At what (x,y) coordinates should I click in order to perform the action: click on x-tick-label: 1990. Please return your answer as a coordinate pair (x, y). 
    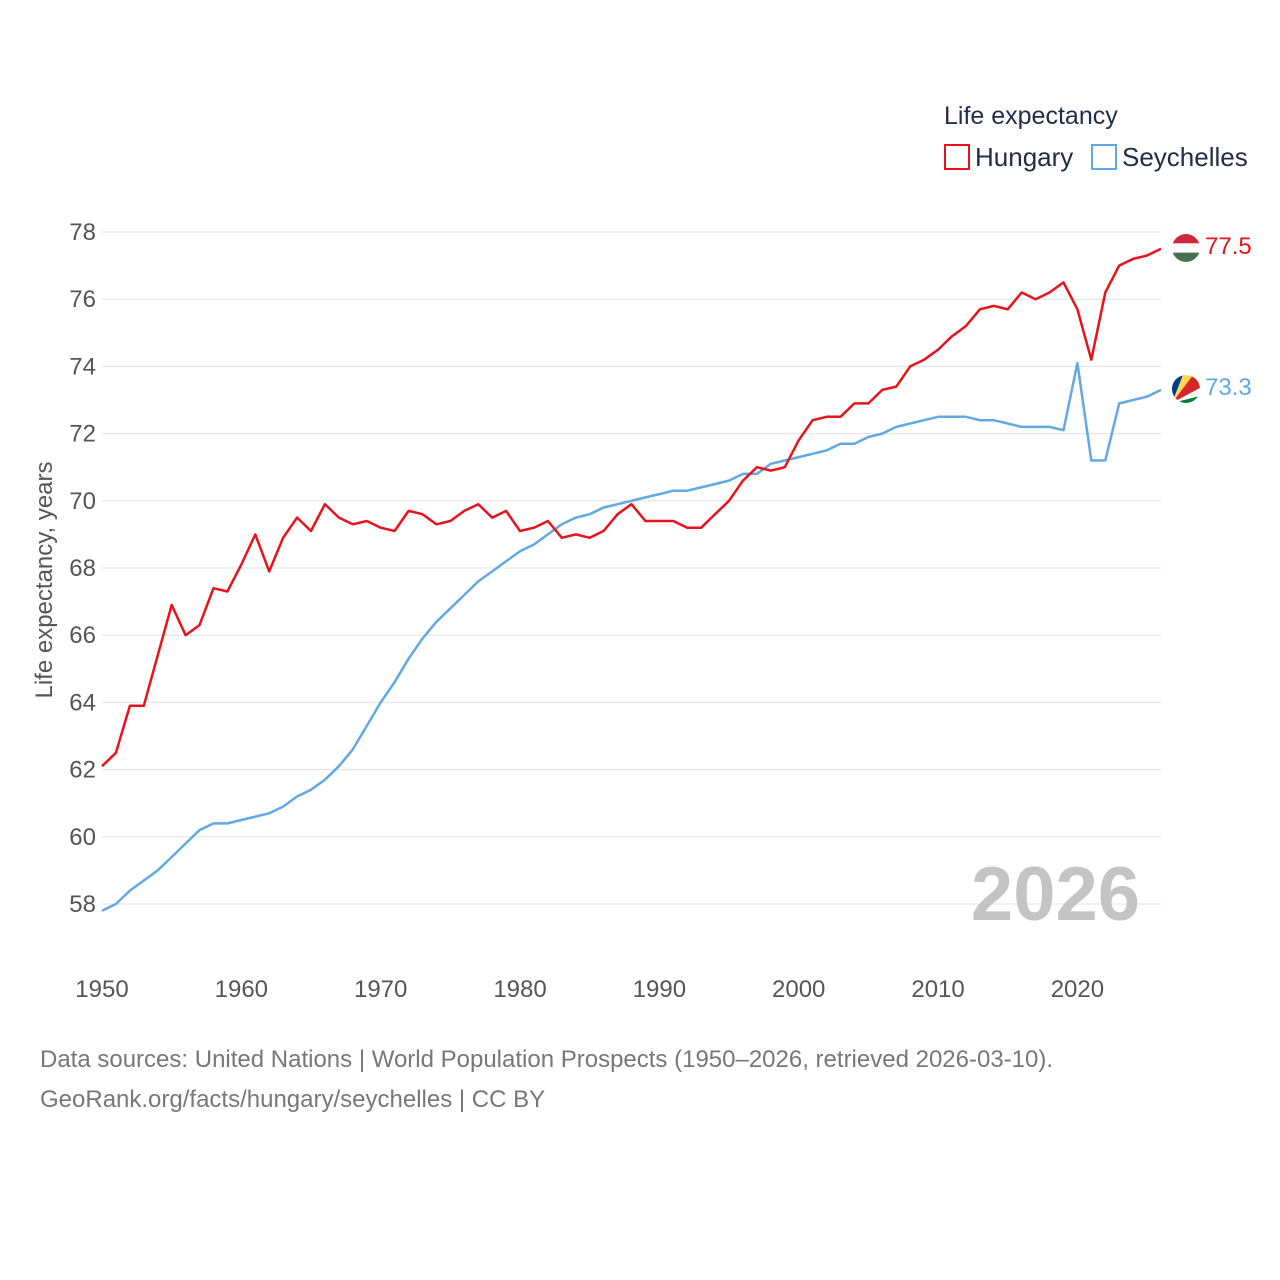
    Looking at the image, I should click on (659, 989).